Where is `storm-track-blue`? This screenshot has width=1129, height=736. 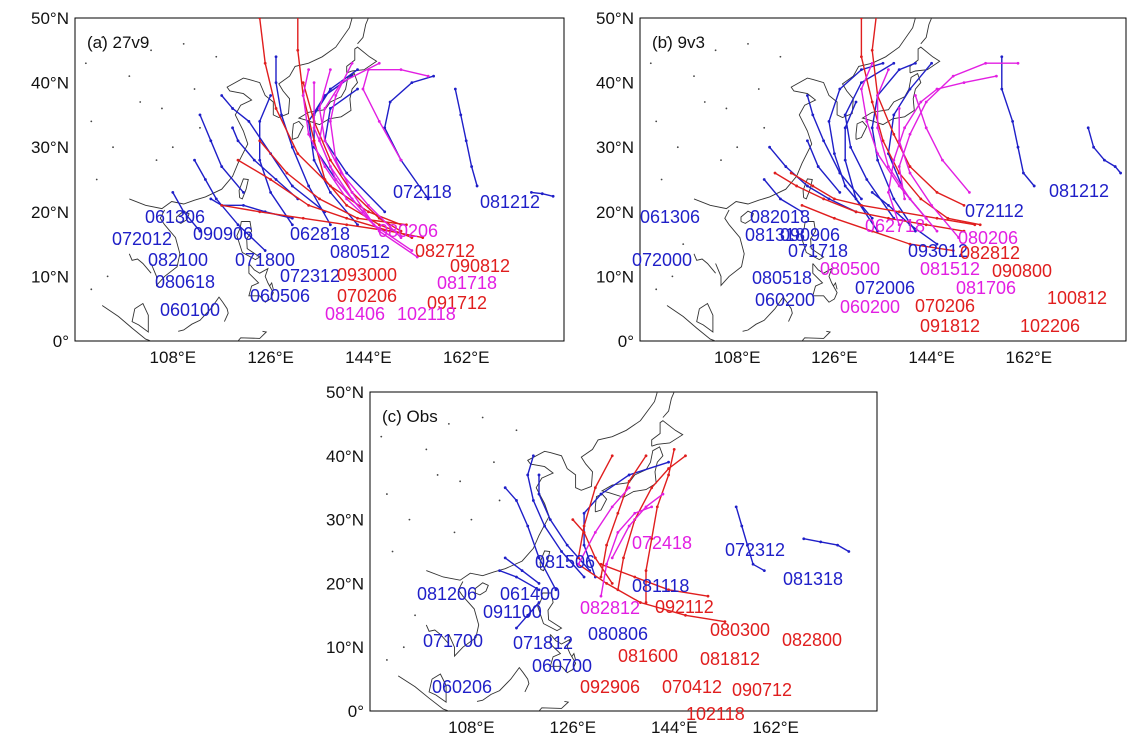
storm-track-blue is located at coordinates (904, 218).